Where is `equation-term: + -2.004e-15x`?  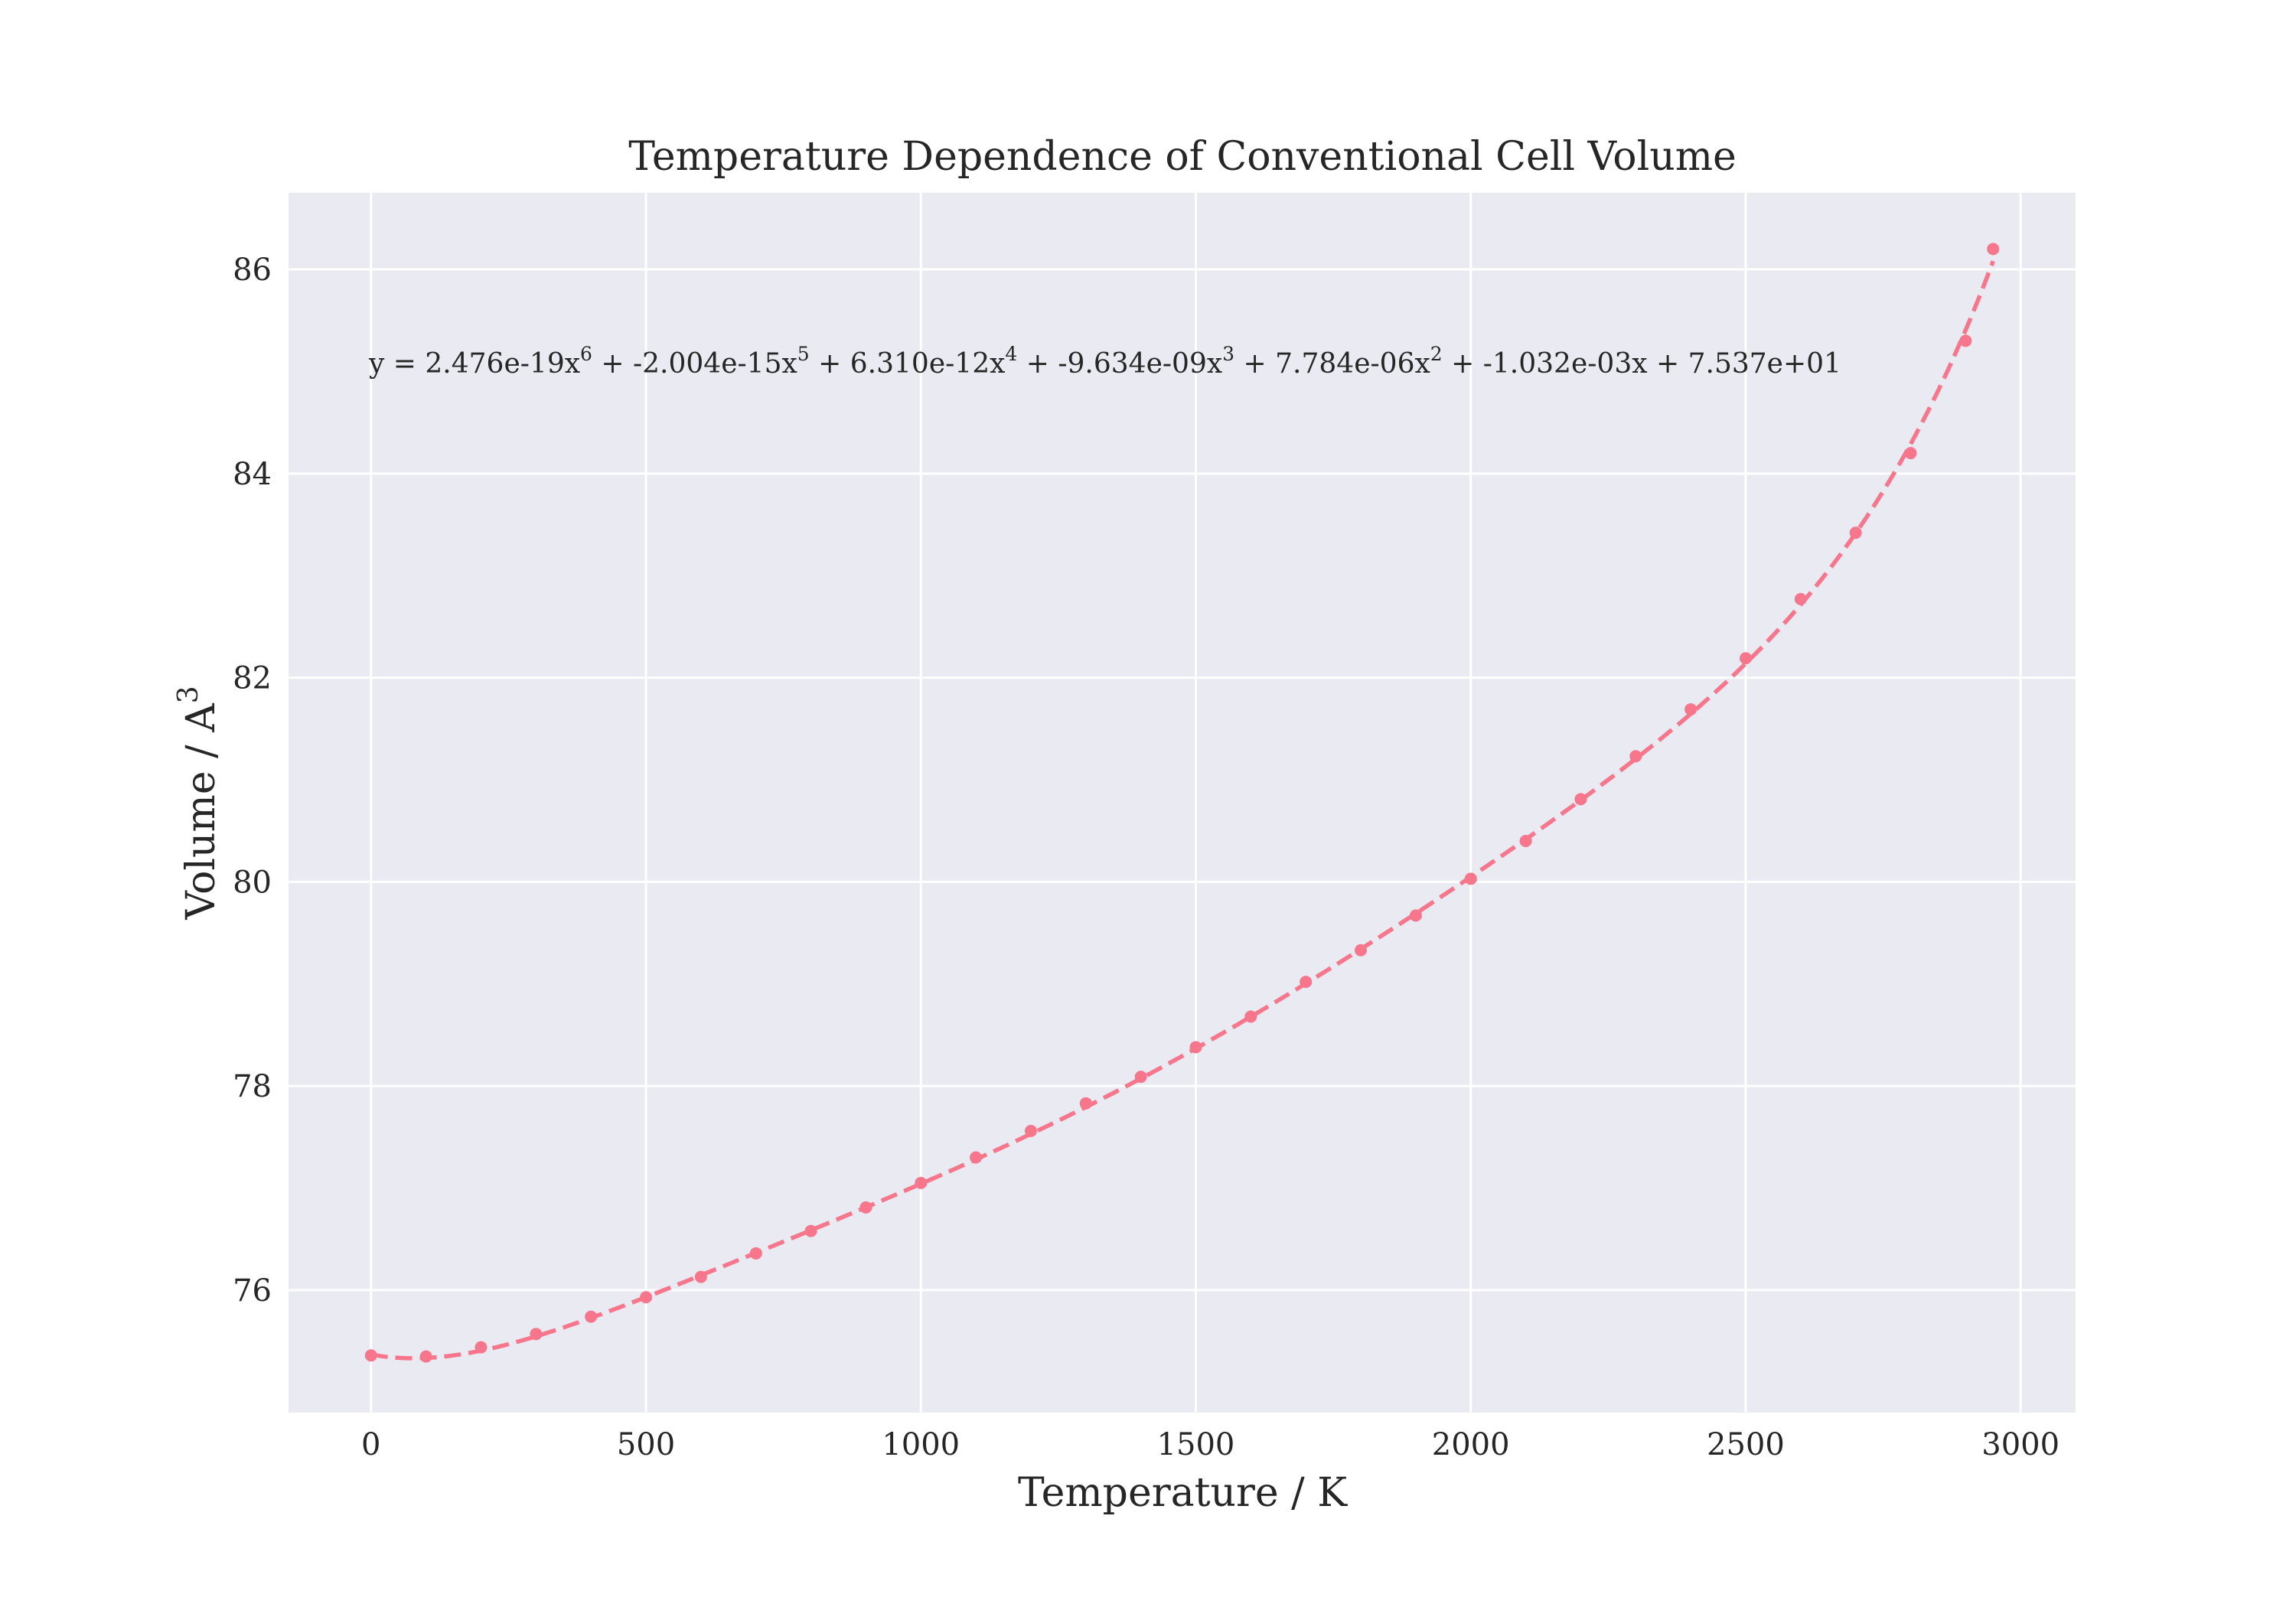
equation-term: + -2.004e-15x is located at coordinates (694, 364).